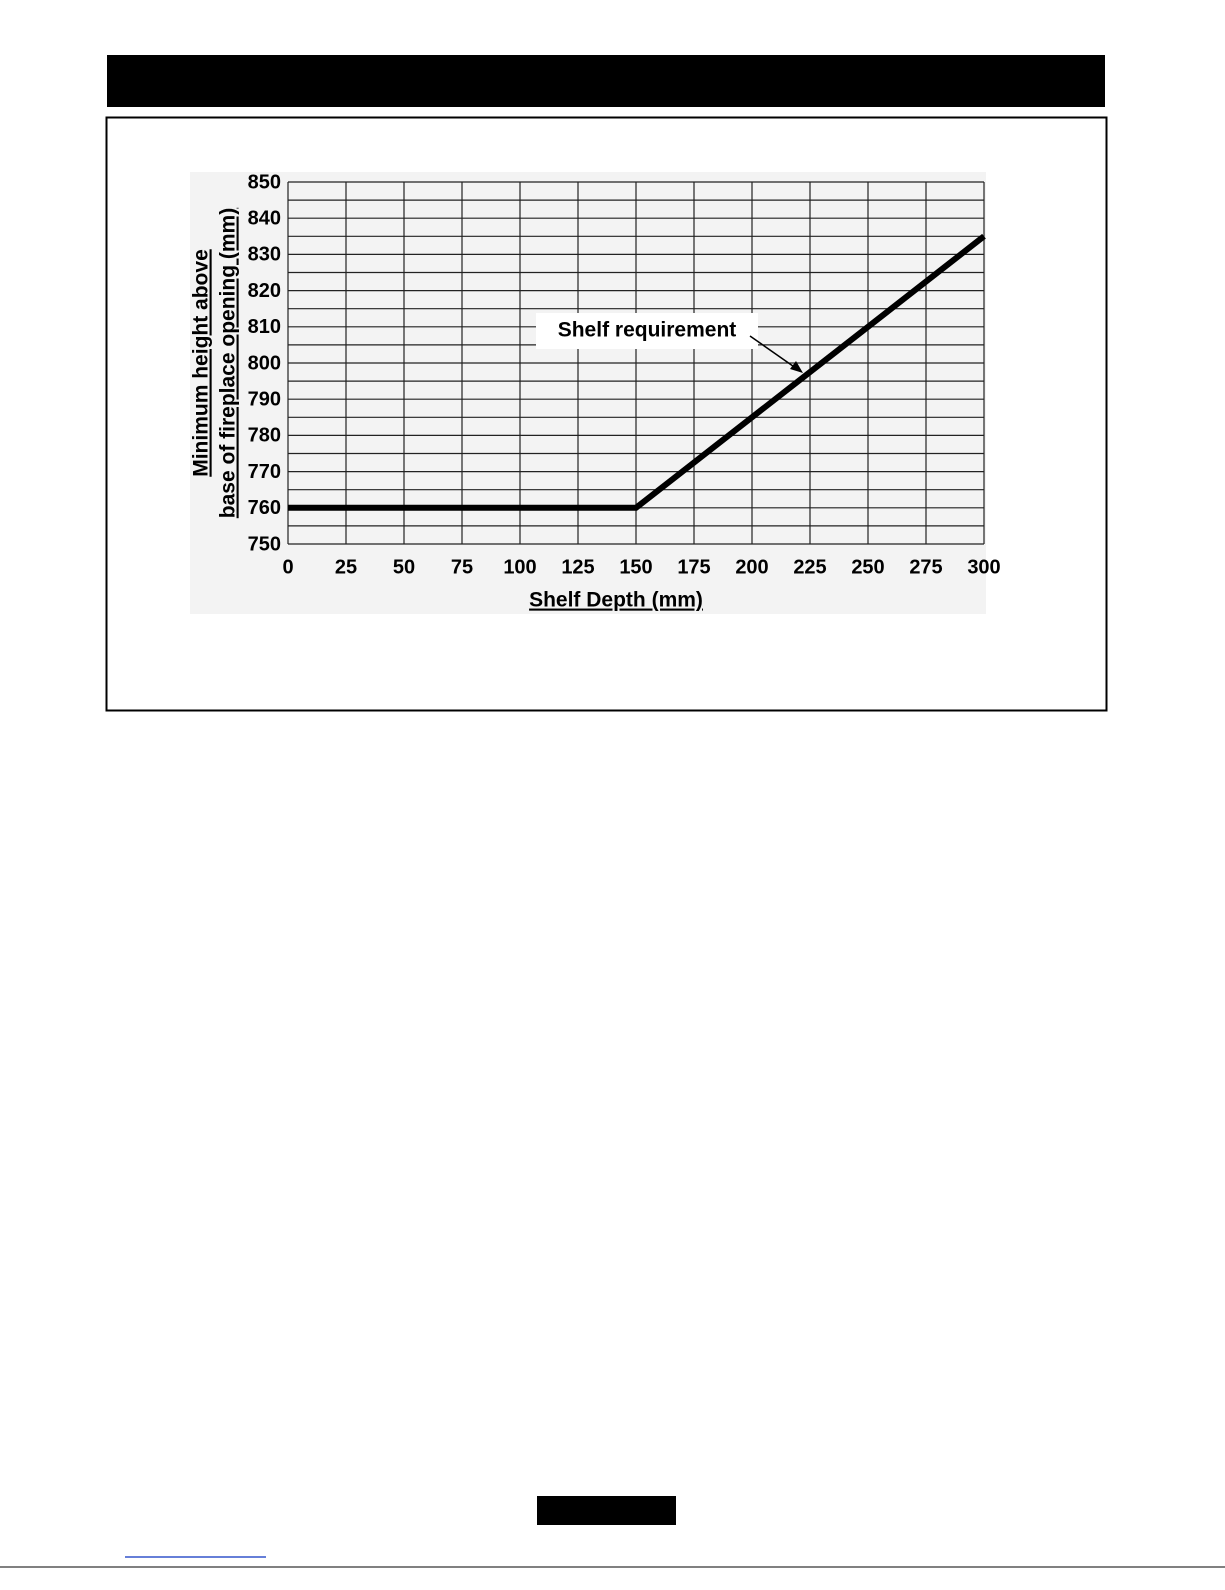 This screenshot has height=1590, width=1225. I want to click on x-tick-label: 225, so click(809, 567).